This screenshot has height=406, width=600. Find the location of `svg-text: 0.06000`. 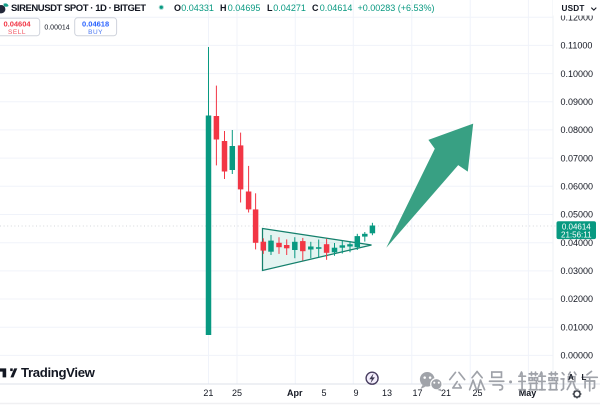

svg-text: 0.06000 is located at coordinates (577, 187).